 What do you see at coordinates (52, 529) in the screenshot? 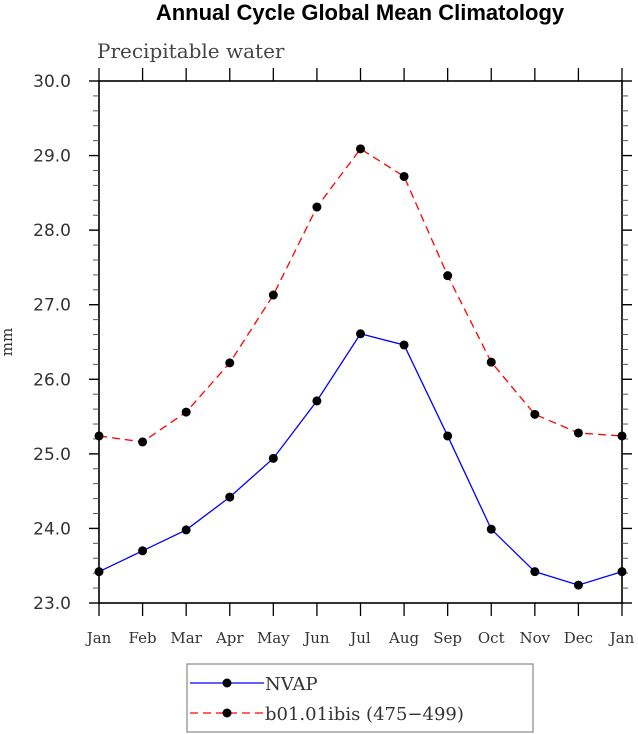
I see `y-tick-label: 24.0` at bounding box center [52, 529].